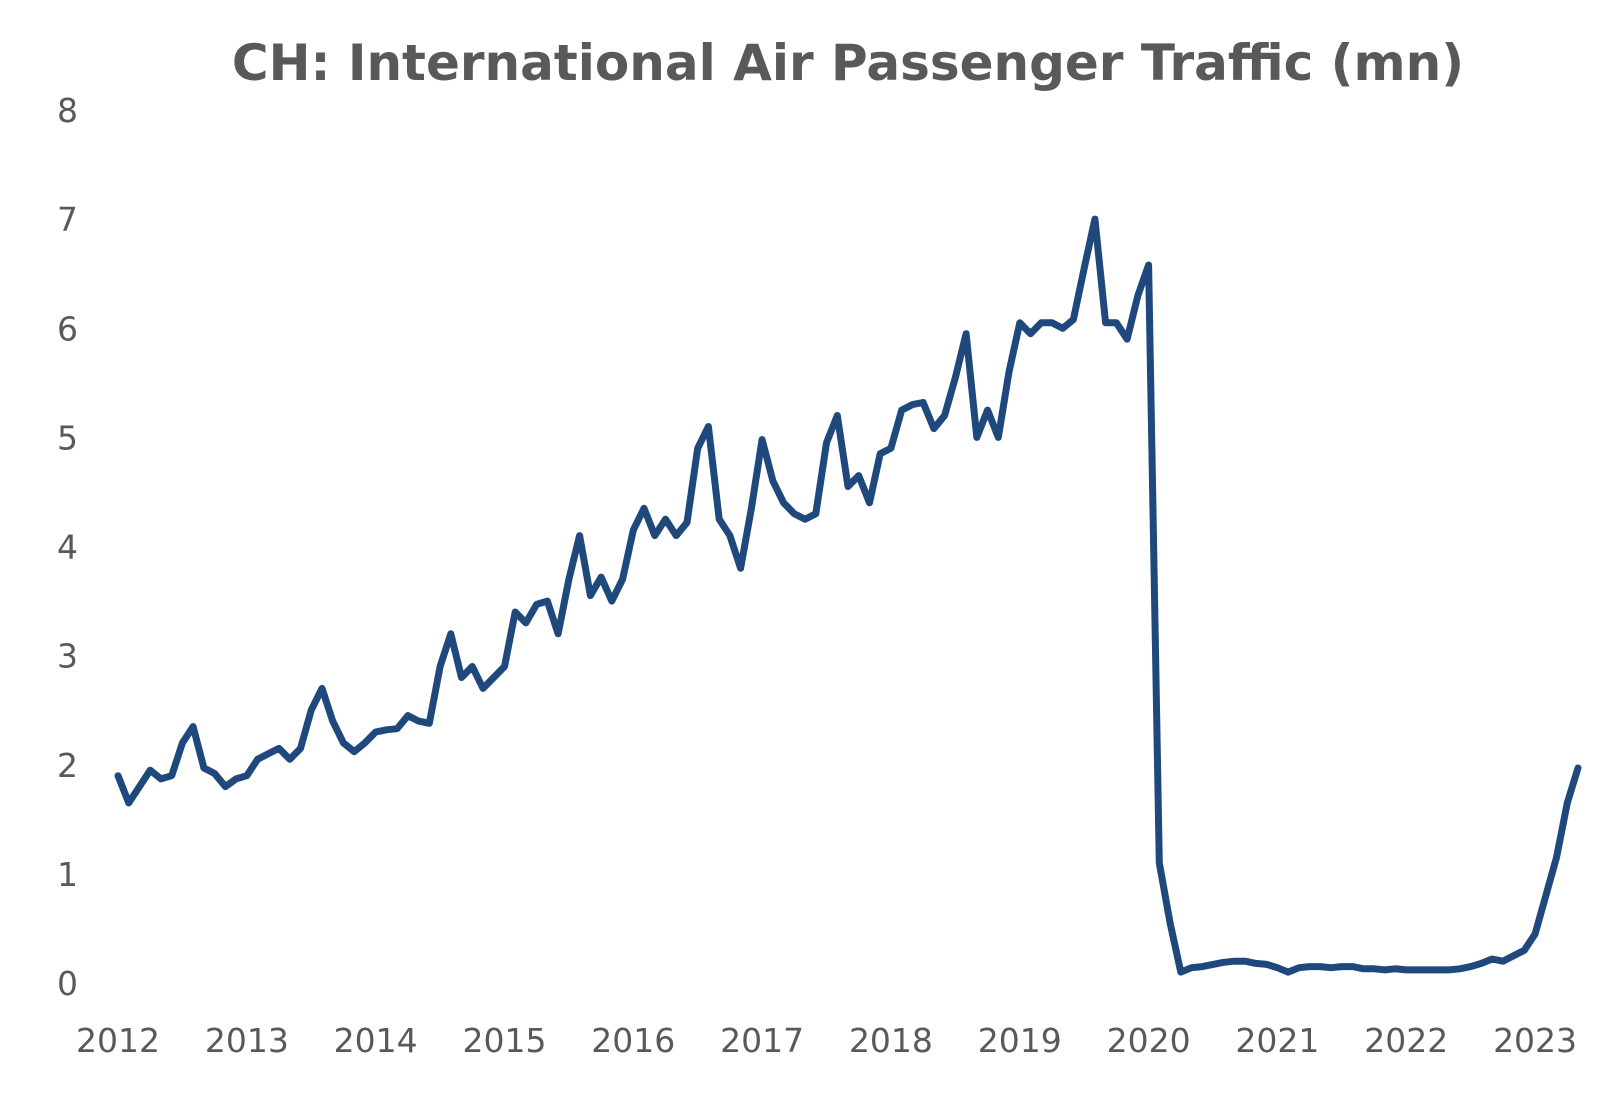  Describe the element at coordinates (67, 437) in the screenshot. I see `y-tick-label: 5` at that location.